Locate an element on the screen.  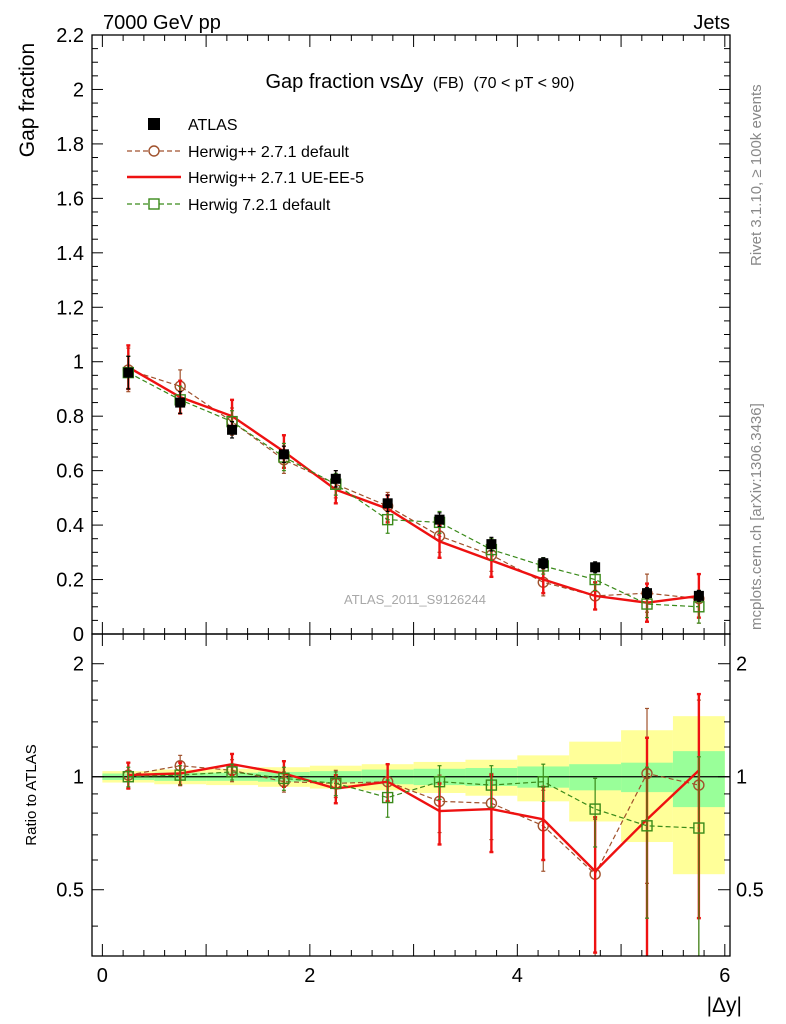
top-y-tick-label: 1.4 is located at coordinates (70, 254).